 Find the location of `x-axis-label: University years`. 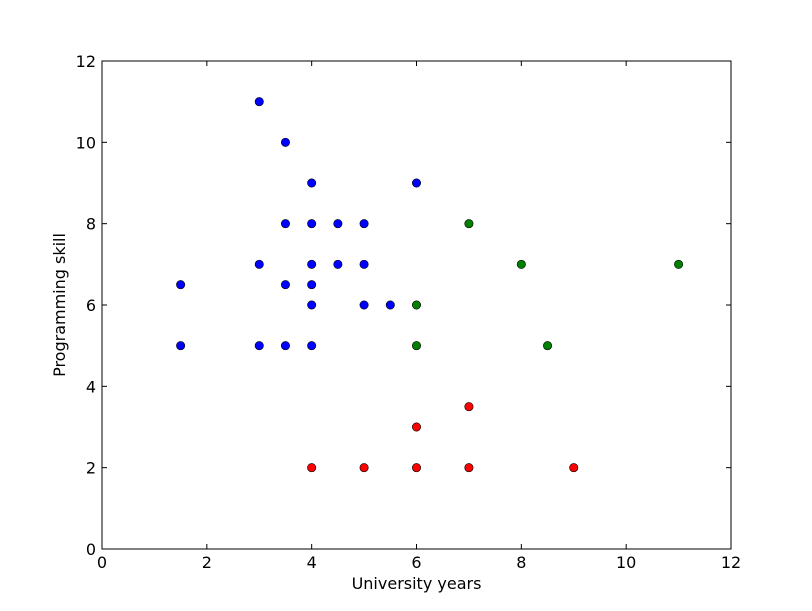

x-axis-label: University years is located at coordinates (417, 583).